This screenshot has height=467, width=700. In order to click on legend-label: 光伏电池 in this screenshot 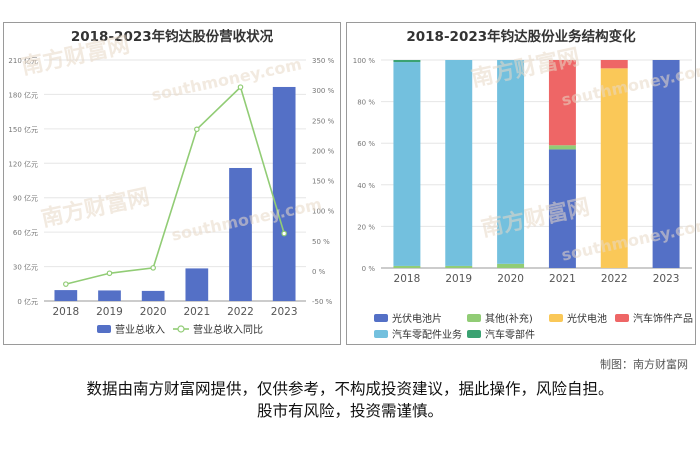, I will do `click(587, 318)`.